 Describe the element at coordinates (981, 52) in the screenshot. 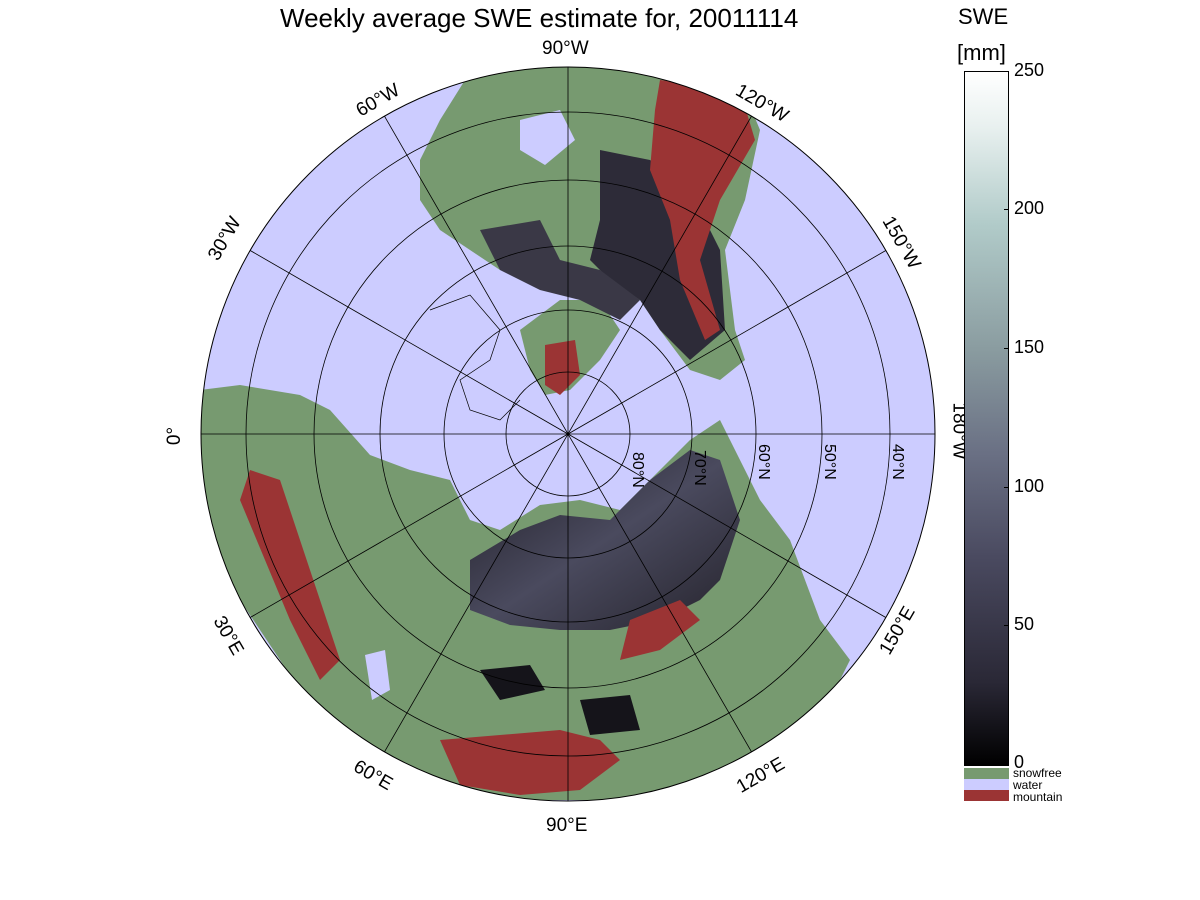

I see `colorbar-units: [mm]` at that location.